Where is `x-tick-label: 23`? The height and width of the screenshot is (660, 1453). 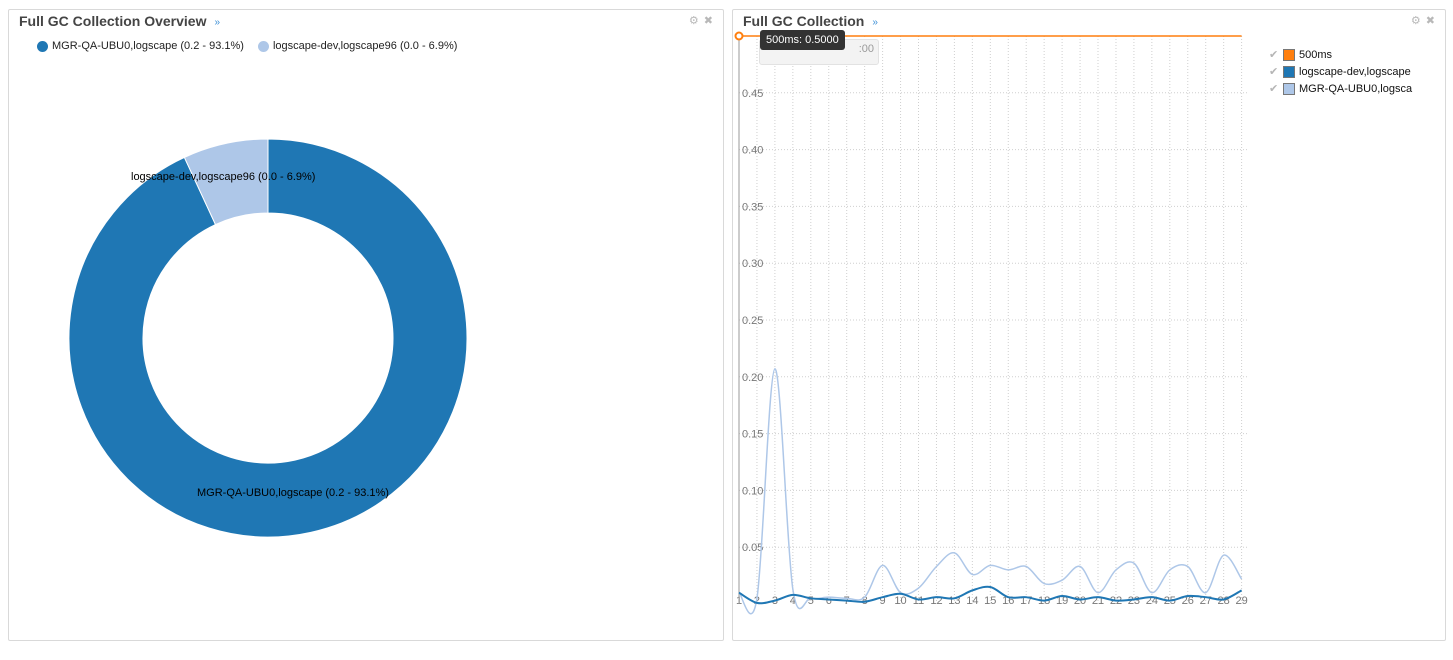 x-tick-label: 23 is located at coordinates (1134, 601).